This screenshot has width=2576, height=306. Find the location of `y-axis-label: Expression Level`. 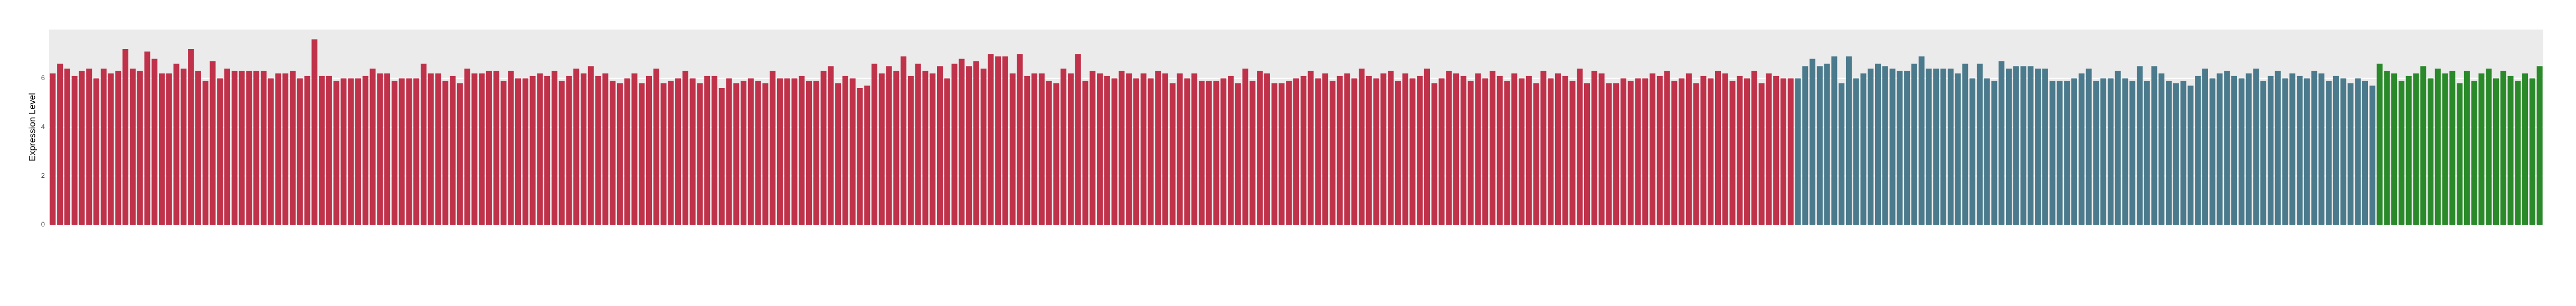

y-axis-label: Expression Level is located at coordinates (32, 127).